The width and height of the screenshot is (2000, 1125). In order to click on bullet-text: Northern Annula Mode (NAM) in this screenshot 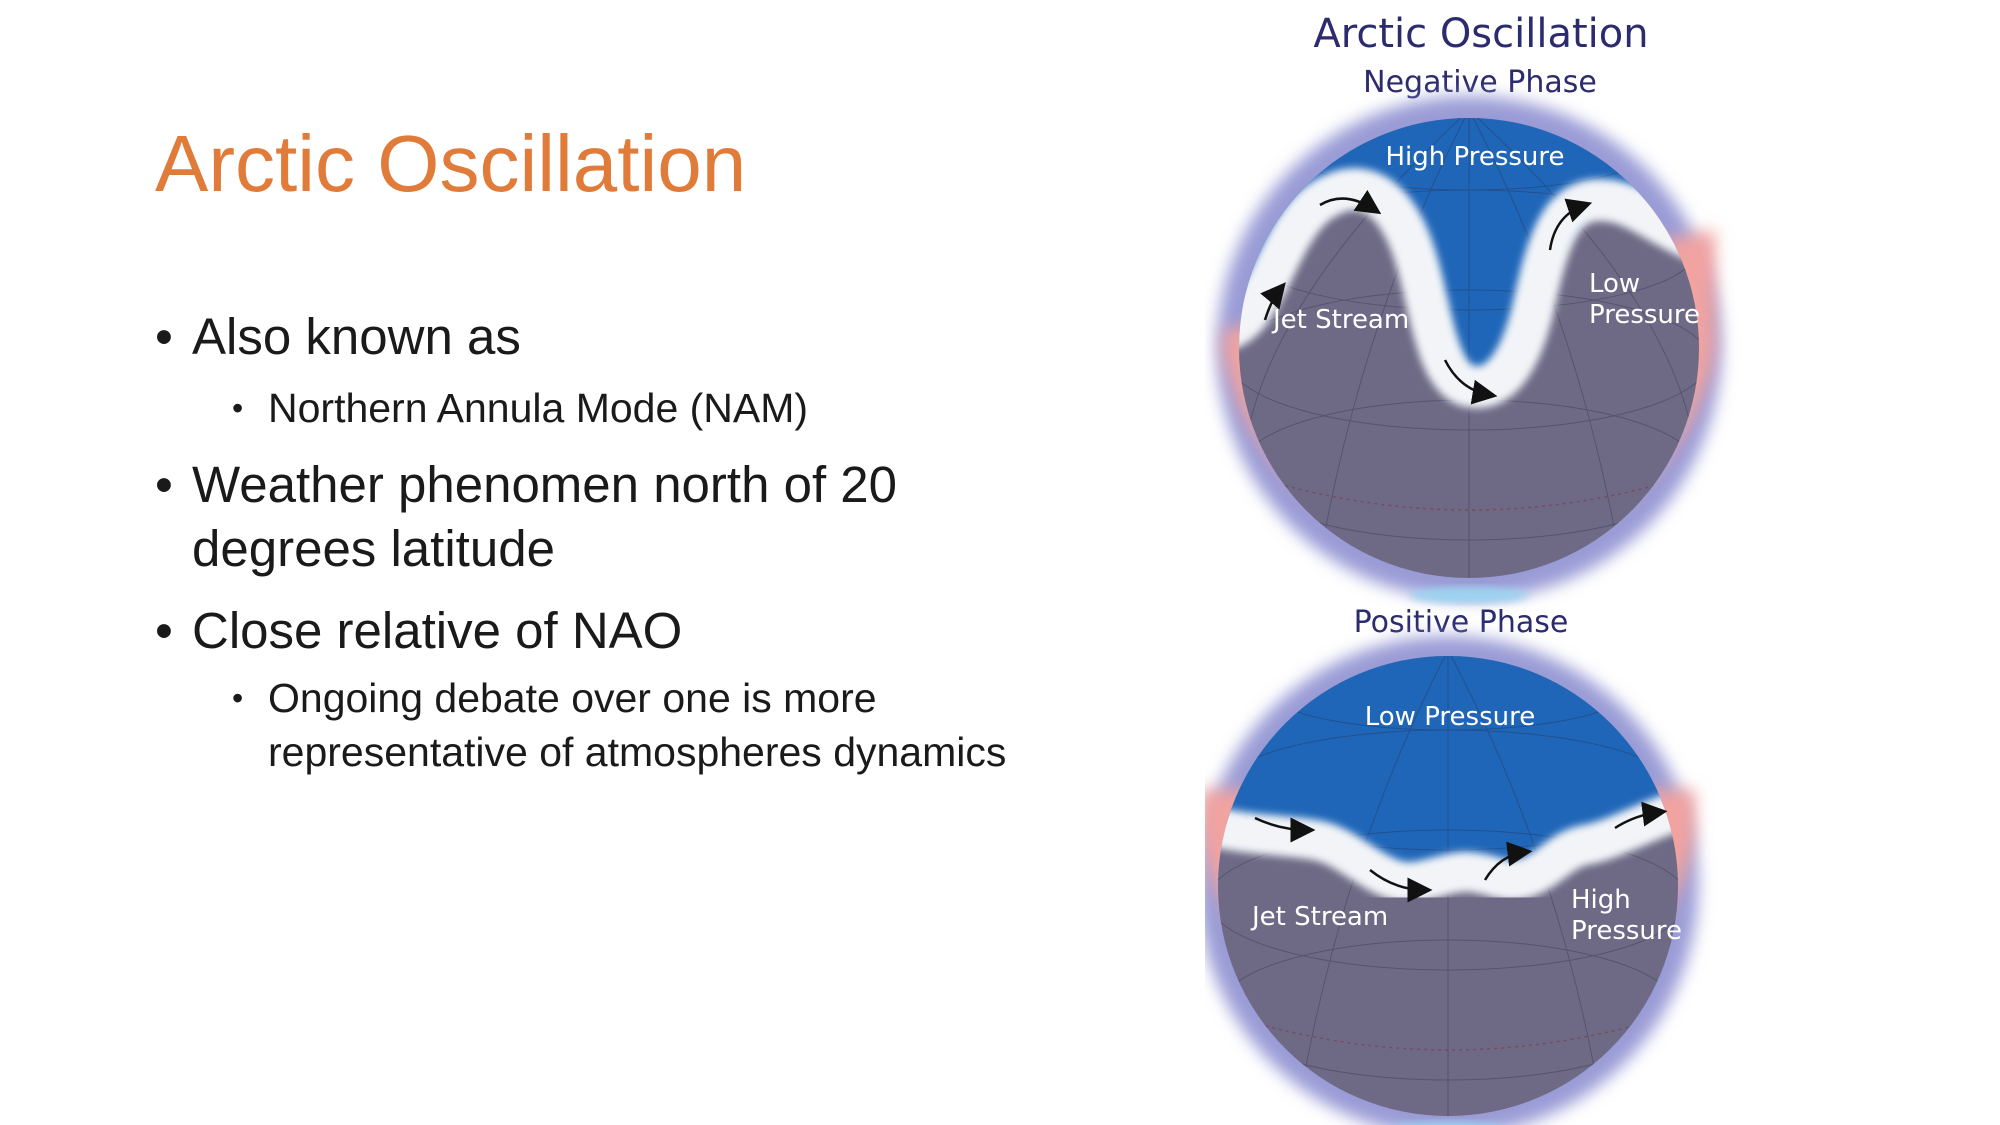, I will do `click(538, 408)`.